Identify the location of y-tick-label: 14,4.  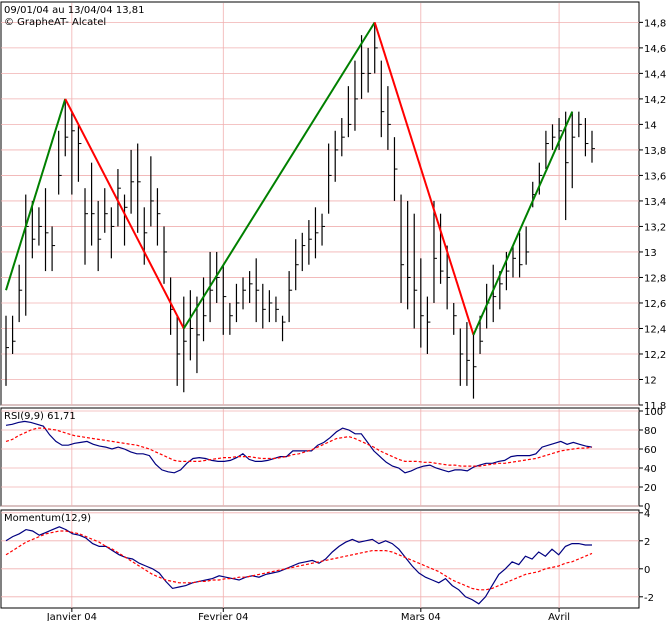
(655, 74).